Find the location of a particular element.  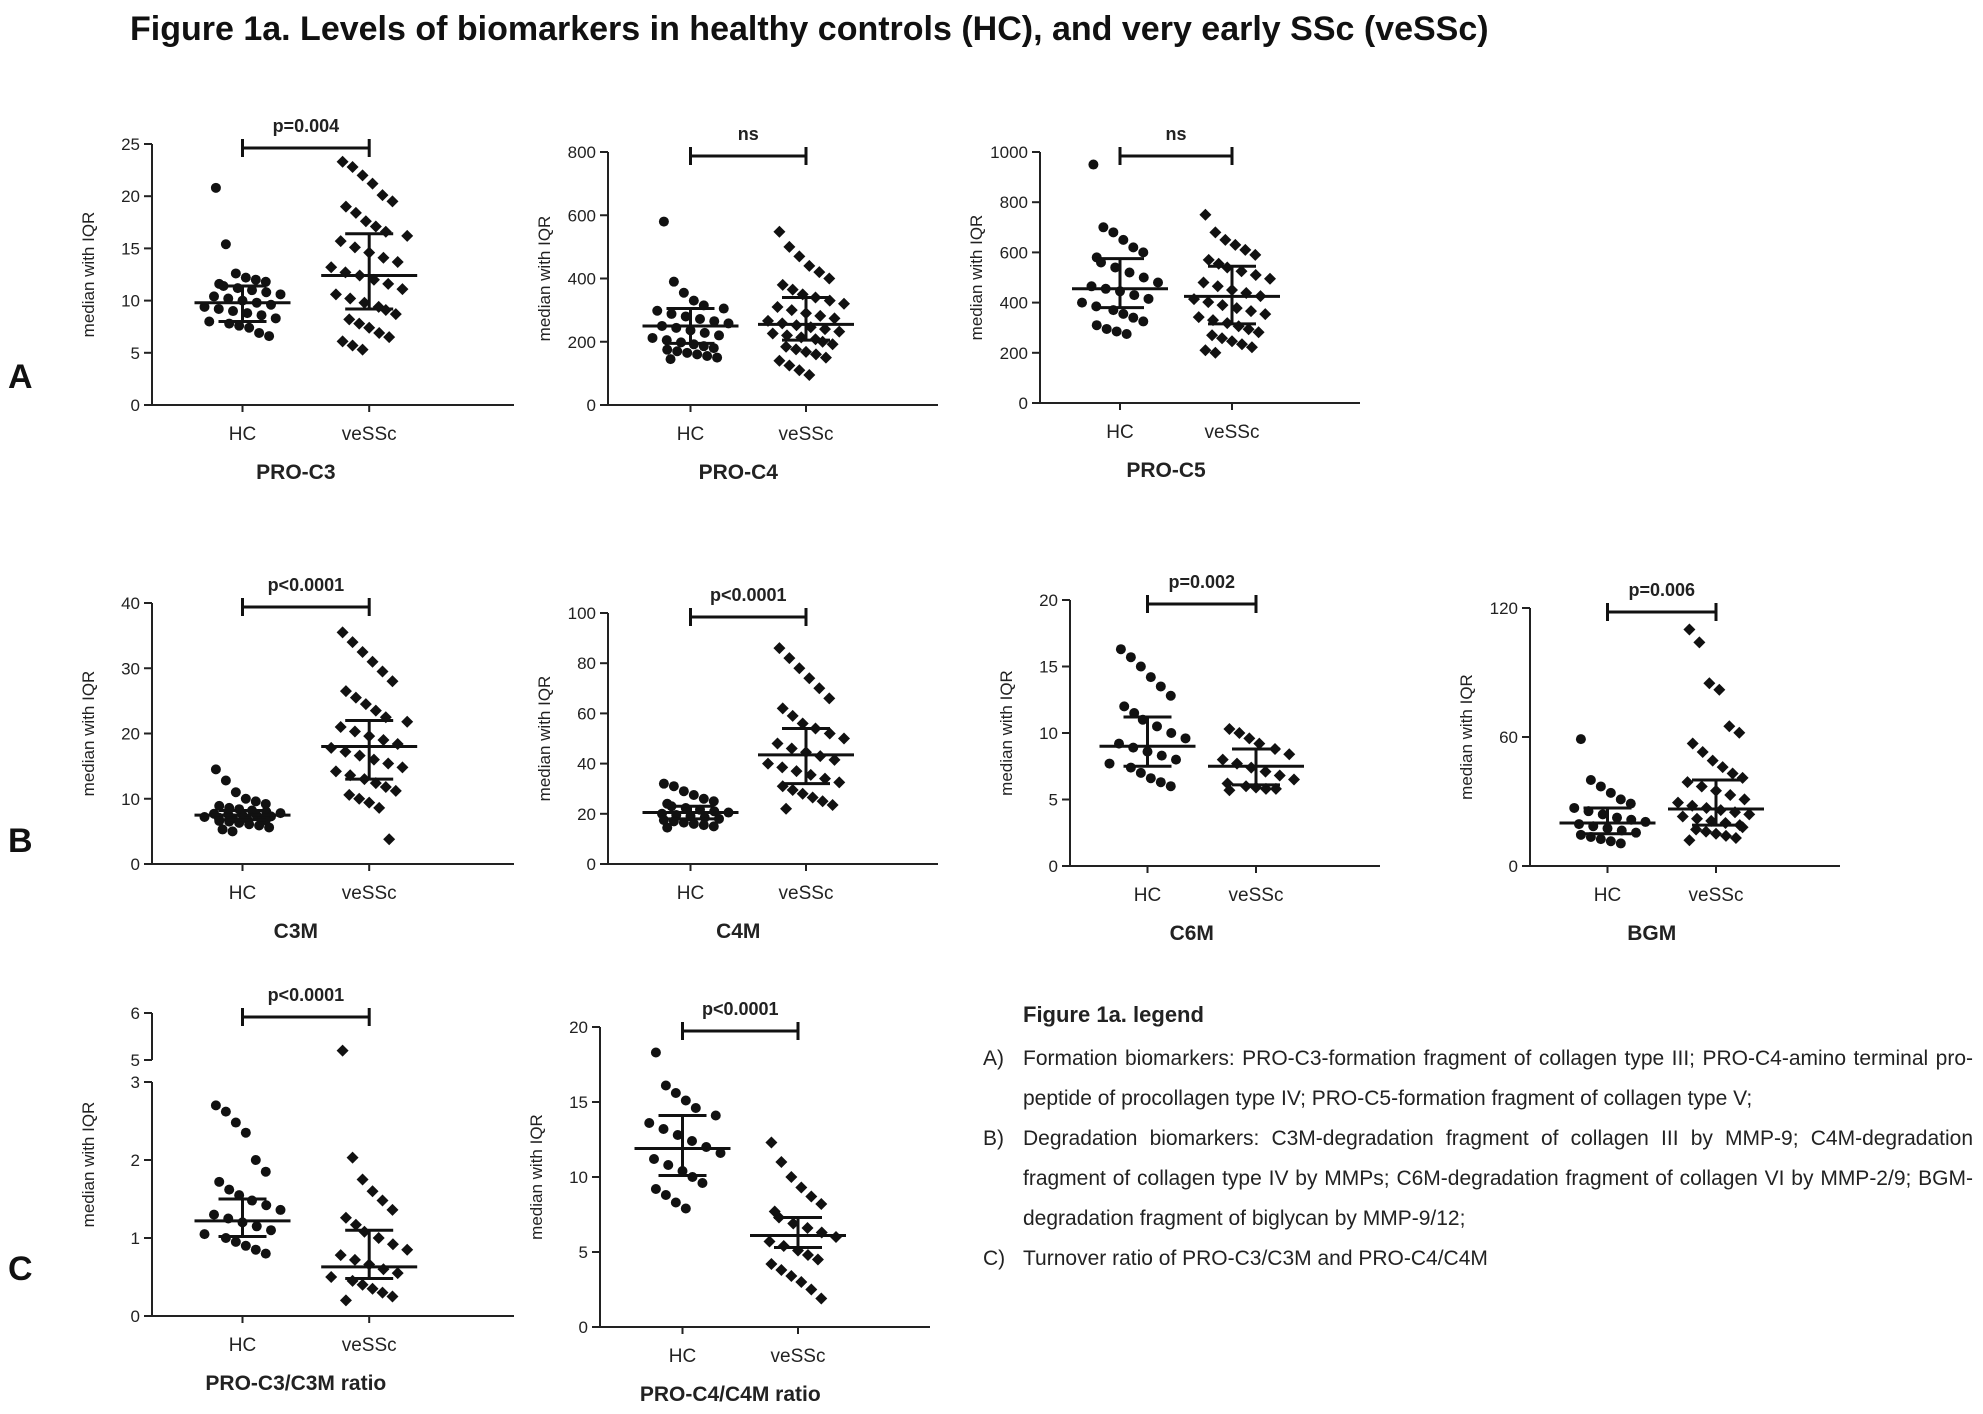

series-vessc is located at coordinates (1256, 760).